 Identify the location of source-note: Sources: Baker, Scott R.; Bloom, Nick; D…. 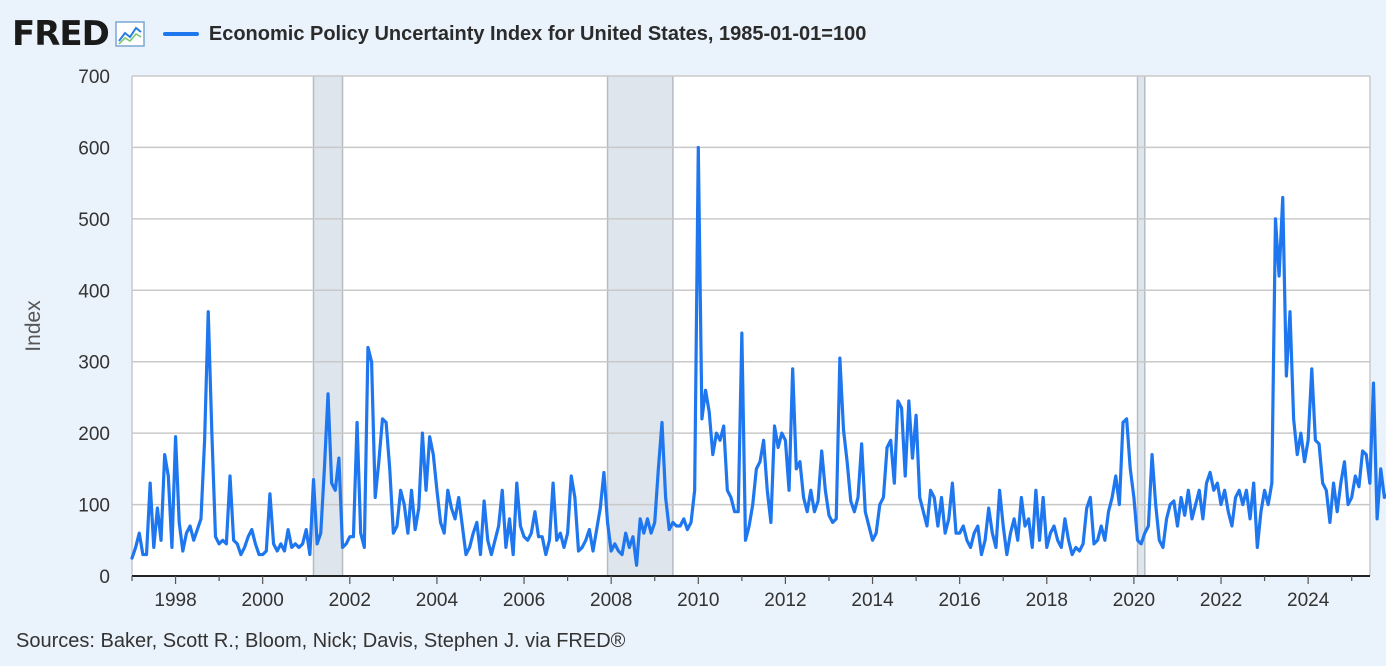
(321, 641).